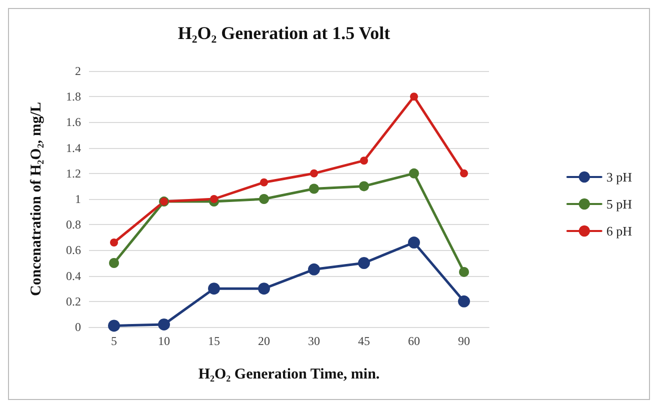 Image resolution: width=661 pixels, height=409 pixels. I want to click on y-tick-label: 1.6, so click(73, 122).